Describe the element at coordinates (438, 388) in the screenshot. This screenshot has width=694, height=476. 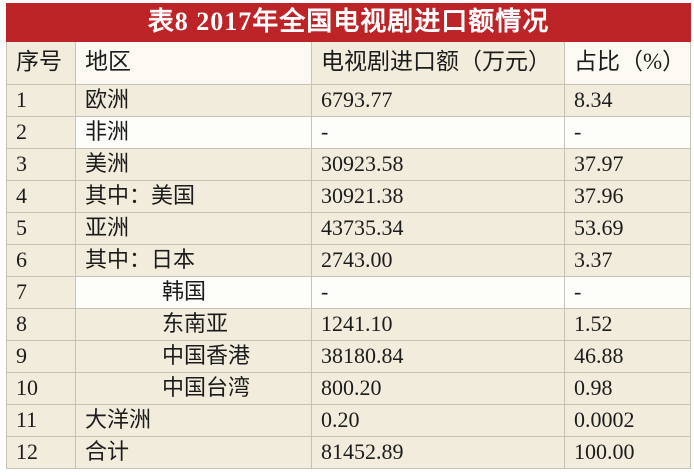
I see `cell-import-amount: 800.20` at that location.